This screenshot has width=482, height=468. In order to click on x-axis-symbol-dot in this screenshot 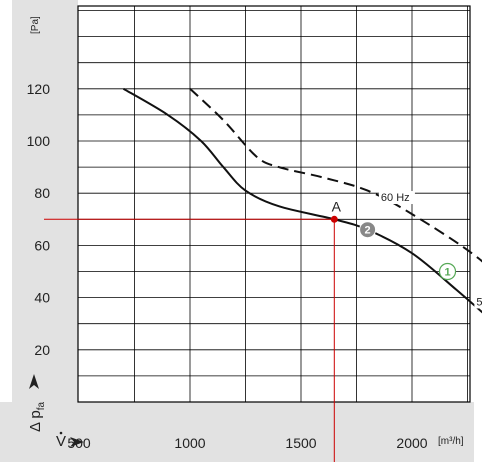, I will do `click(61, 433)`.